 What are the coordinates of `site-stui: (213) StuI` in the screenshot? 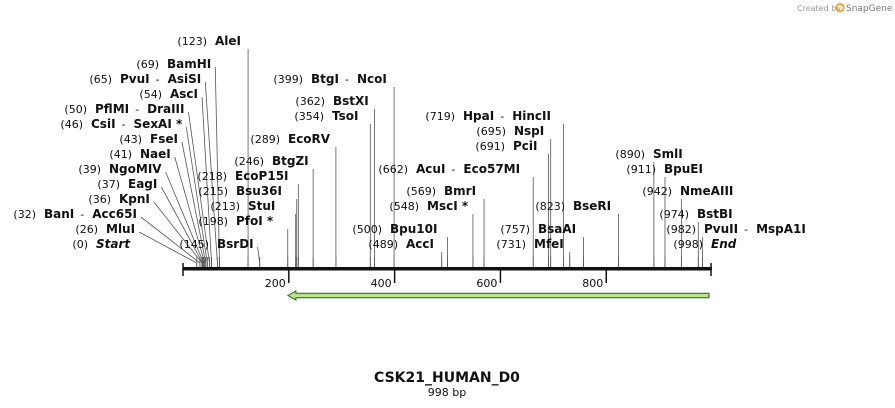 It's located at (253, 233).